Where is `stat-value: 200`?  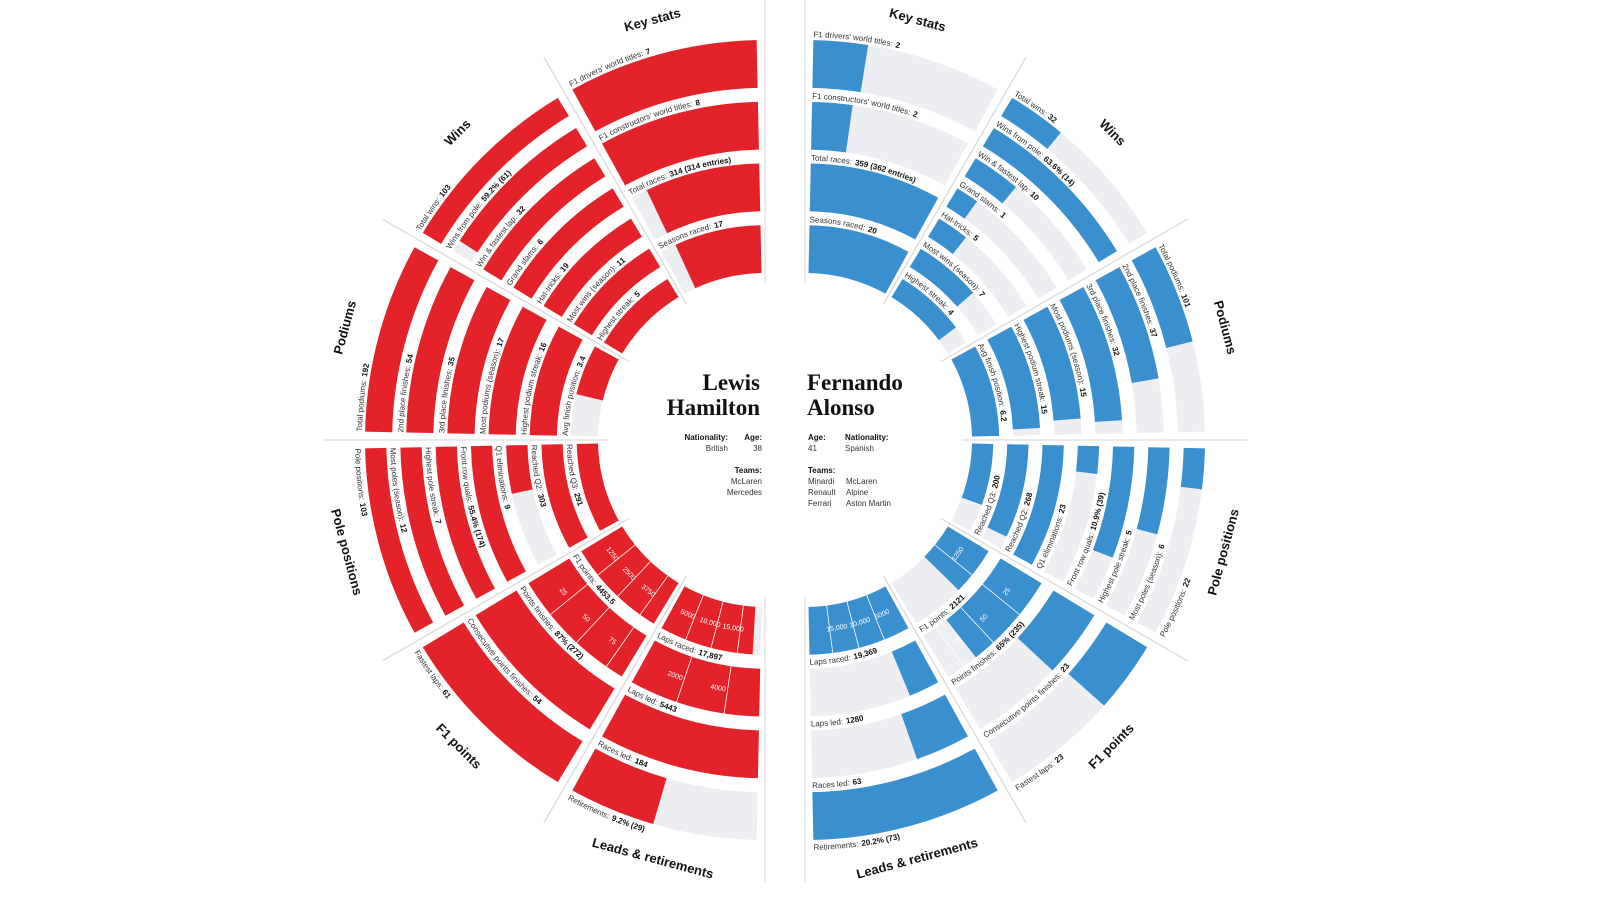
stat-value: 200 is located at coordinates (996, 481).